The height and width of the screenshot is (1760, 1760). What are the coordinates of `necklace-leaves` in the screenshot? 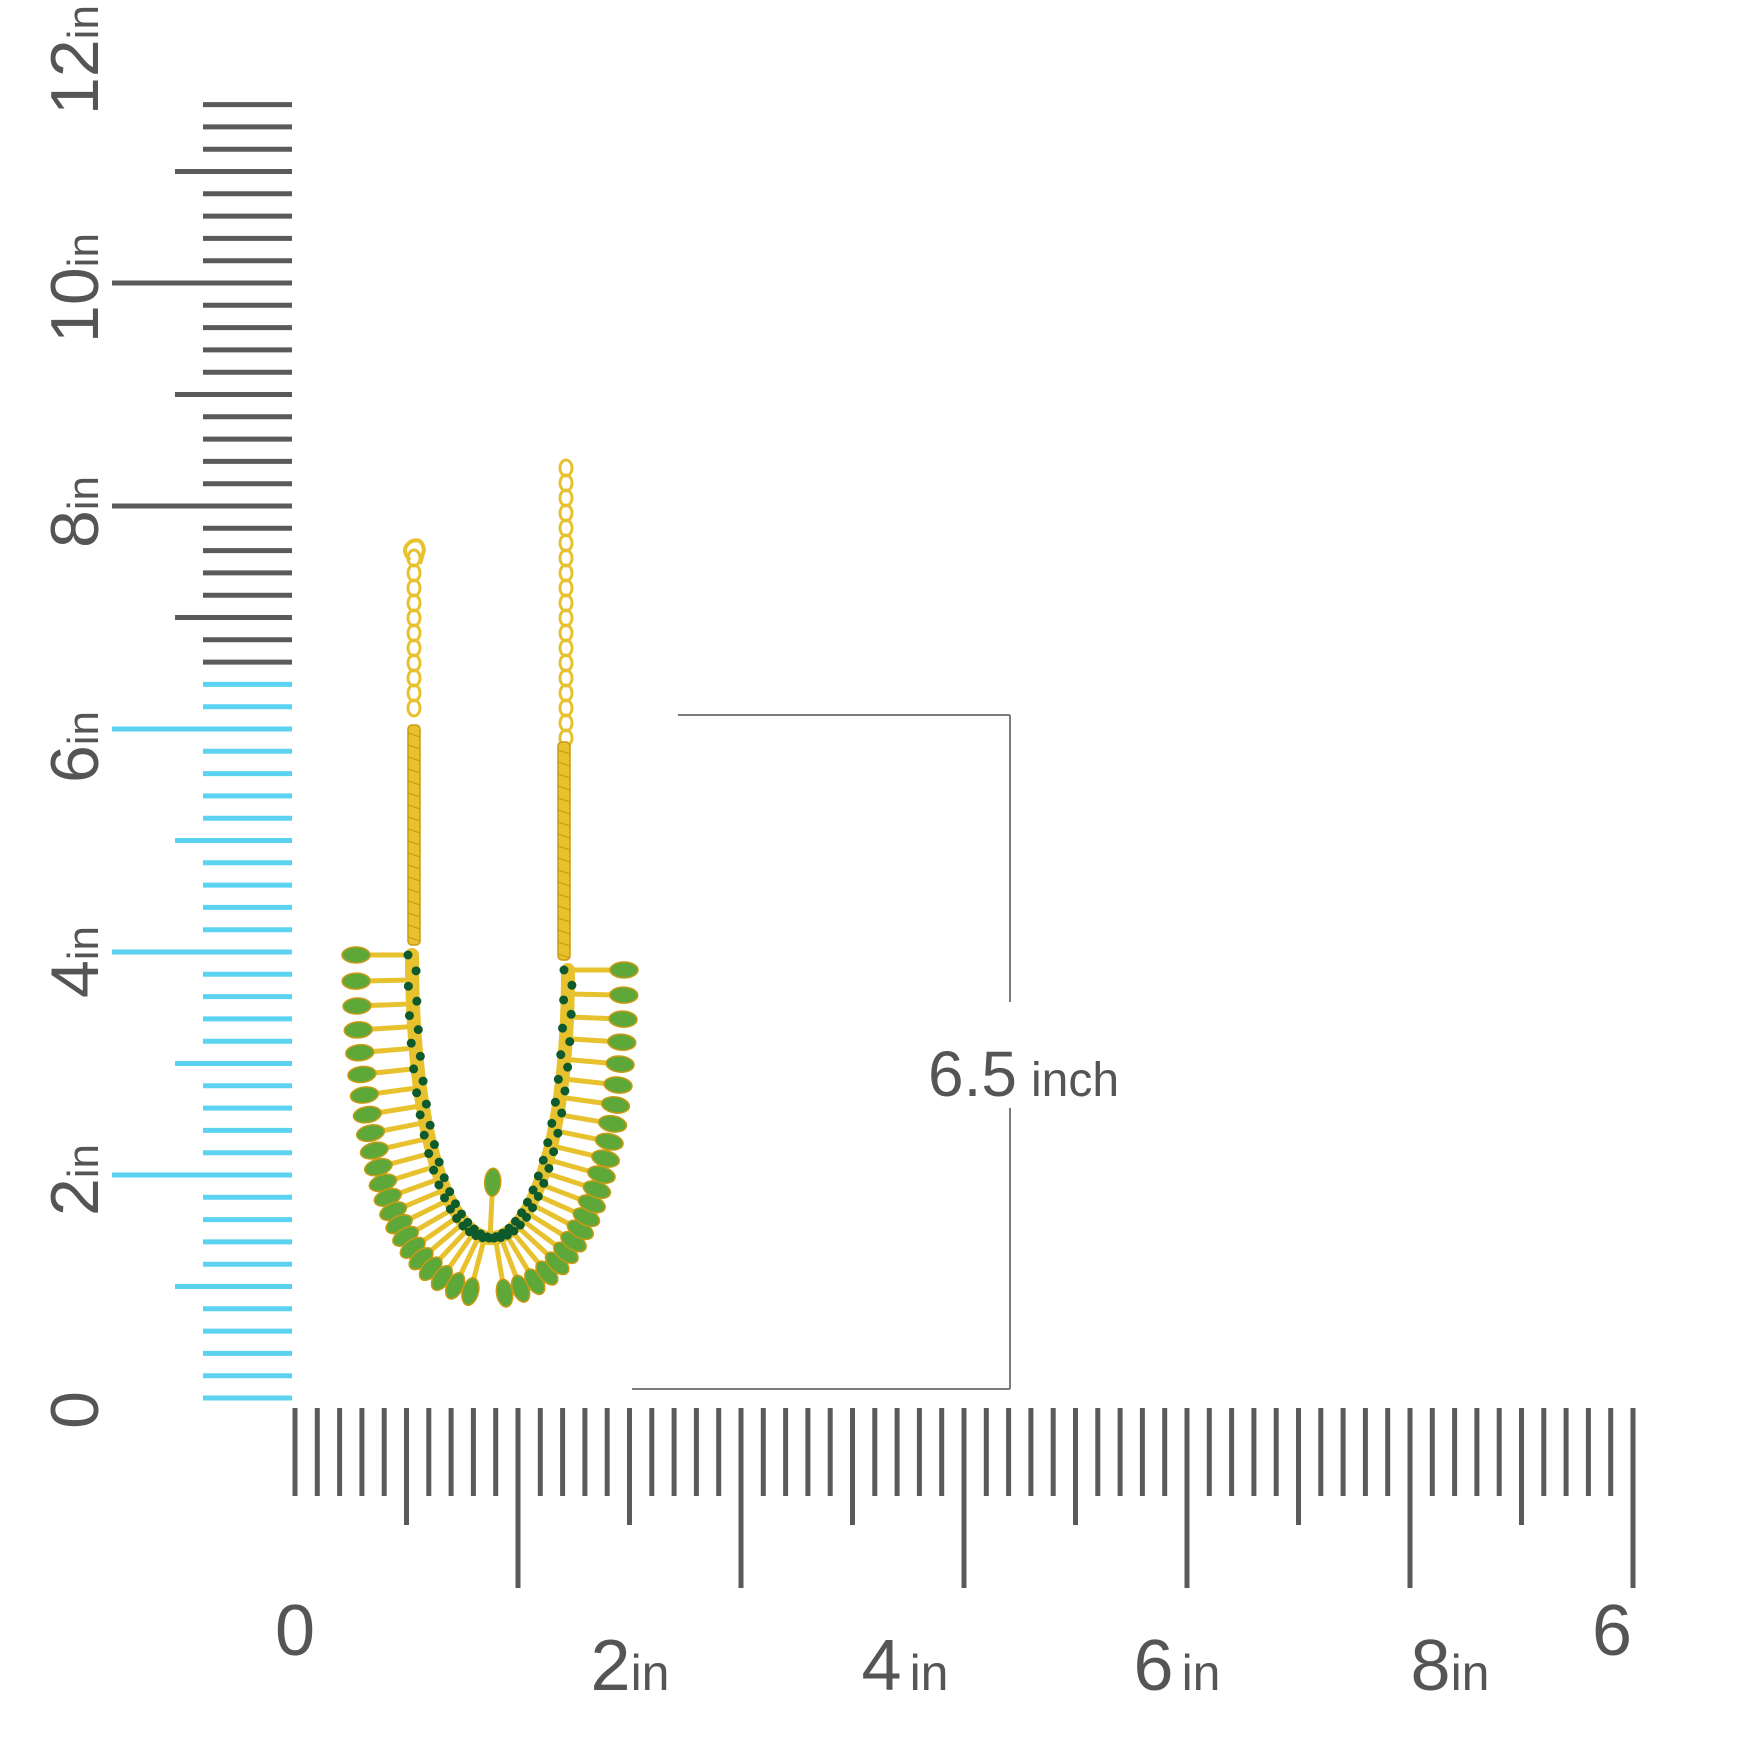 It's located at (490, 1127).